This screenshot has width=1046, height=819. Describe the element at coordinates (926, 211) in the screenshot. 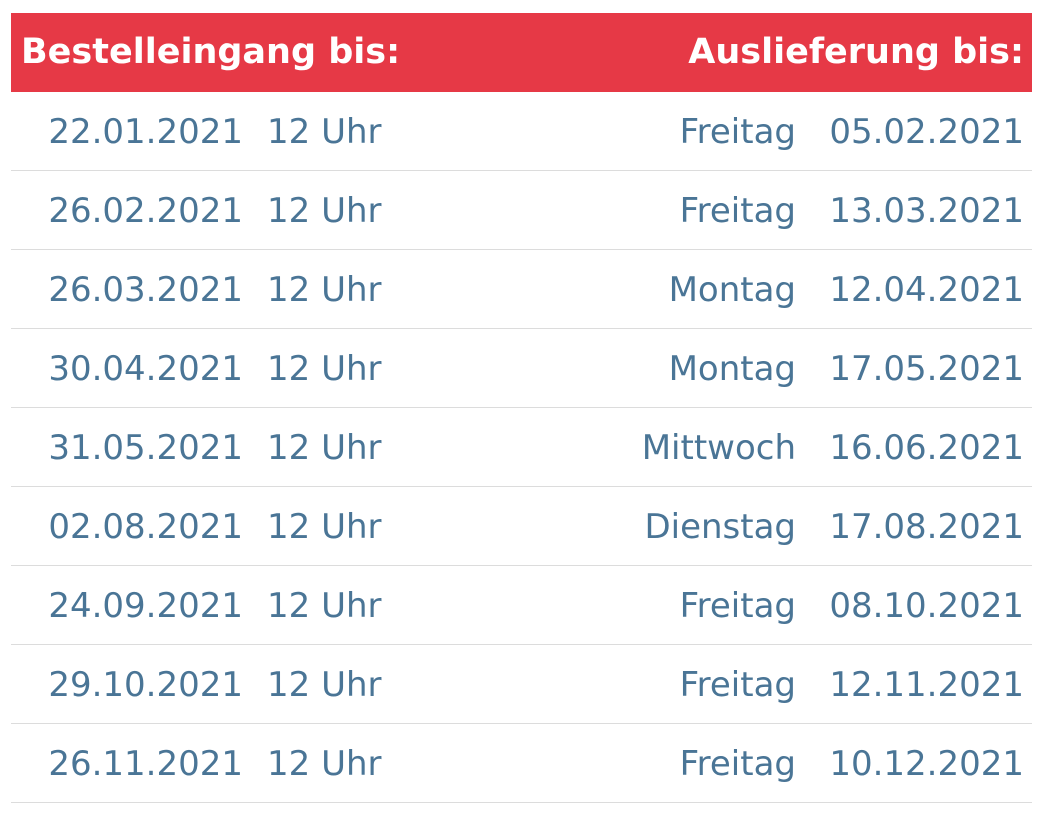

I see `delivery-date: 13.03.2021` at that location.